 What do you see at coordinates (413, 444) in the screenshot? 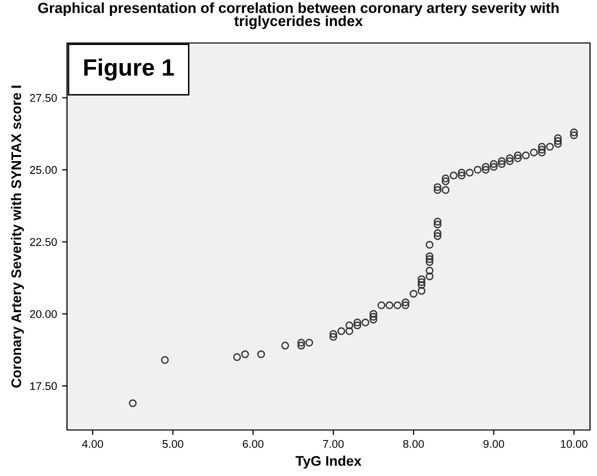
I see `x-tick-label: 8.00` at bounding box center [413, 444].